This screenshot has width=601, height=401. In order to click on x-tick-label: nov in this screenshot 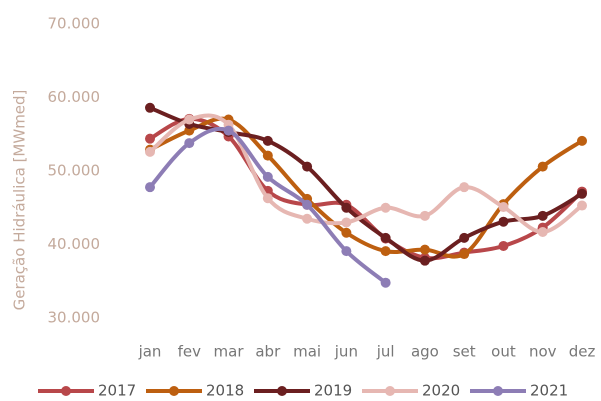, I will do `click(543, 352)`.